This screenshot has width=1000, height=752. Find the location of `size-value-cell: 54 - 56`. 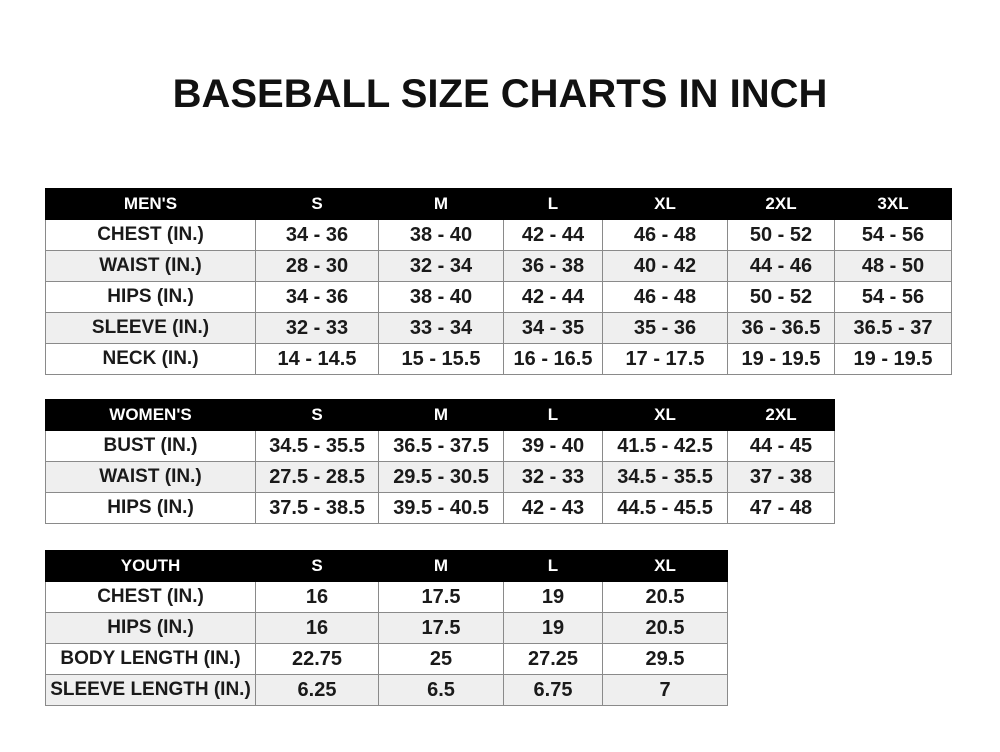

size-value-cell: 54 - 56 is located at coordinates (893, 297).